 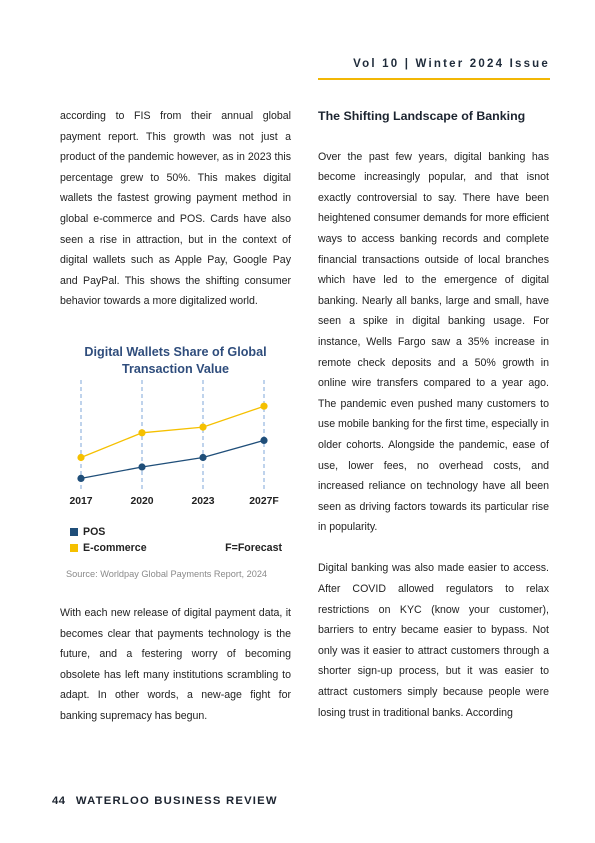 I want to click on page-footer: 44 WATERLOO BUSINESS REVIEW, so click(x=165, y=801).